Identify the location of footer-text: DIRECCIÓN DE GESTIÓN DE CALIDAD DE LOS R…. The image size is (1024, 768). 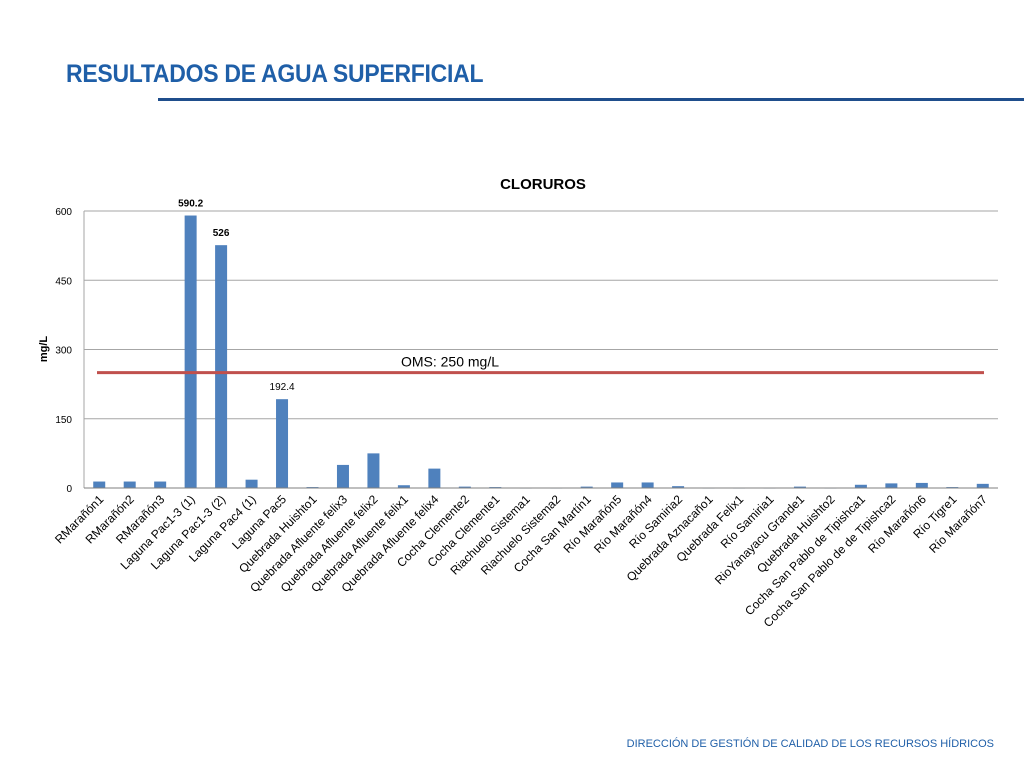
(810, 744).